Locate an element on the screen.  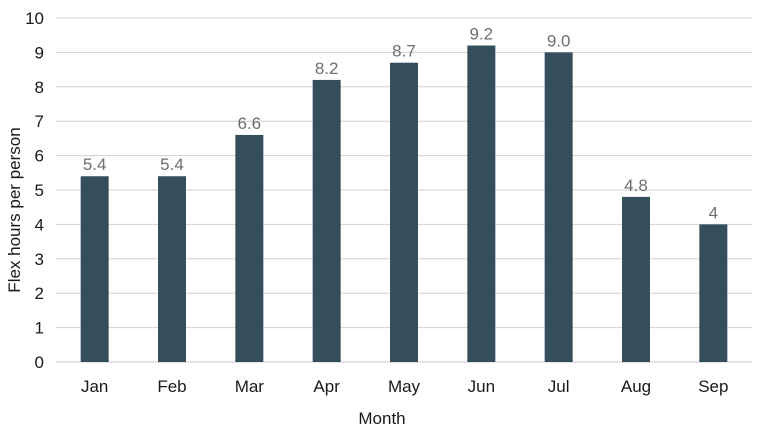
y-tick-label: 9 is located at coordinates (39, 52).